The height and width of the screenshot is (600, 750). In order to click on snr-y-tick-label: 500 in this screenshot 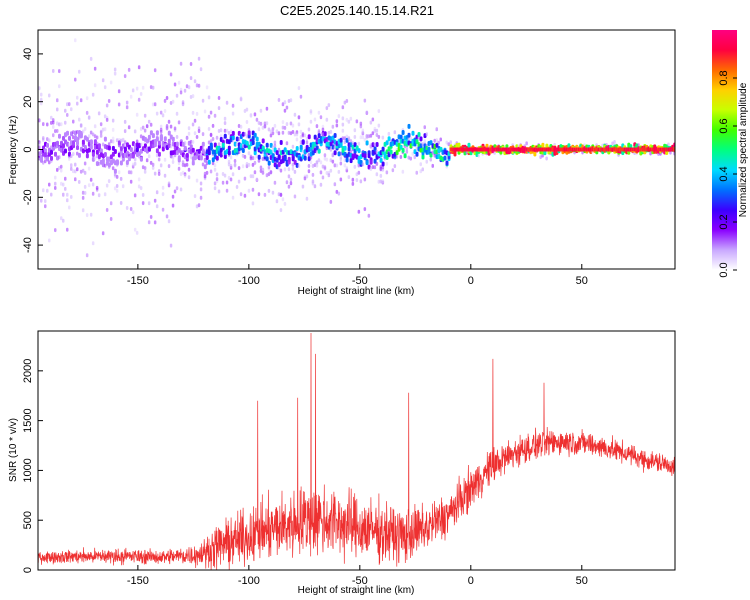, I will do `click(28, 520)`.